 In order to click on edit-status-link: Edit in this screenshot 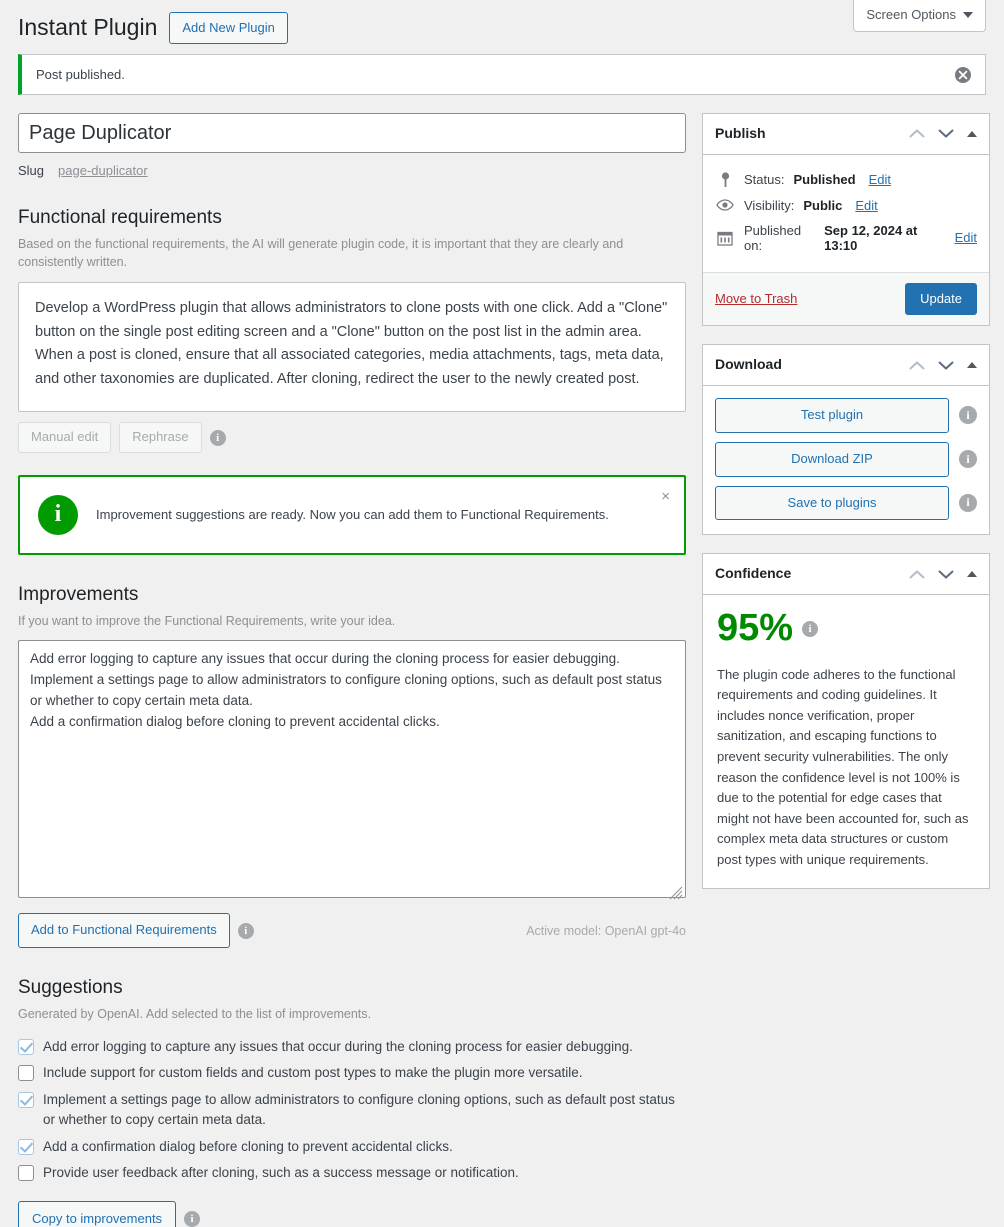, I will do `click(879, 180)`.